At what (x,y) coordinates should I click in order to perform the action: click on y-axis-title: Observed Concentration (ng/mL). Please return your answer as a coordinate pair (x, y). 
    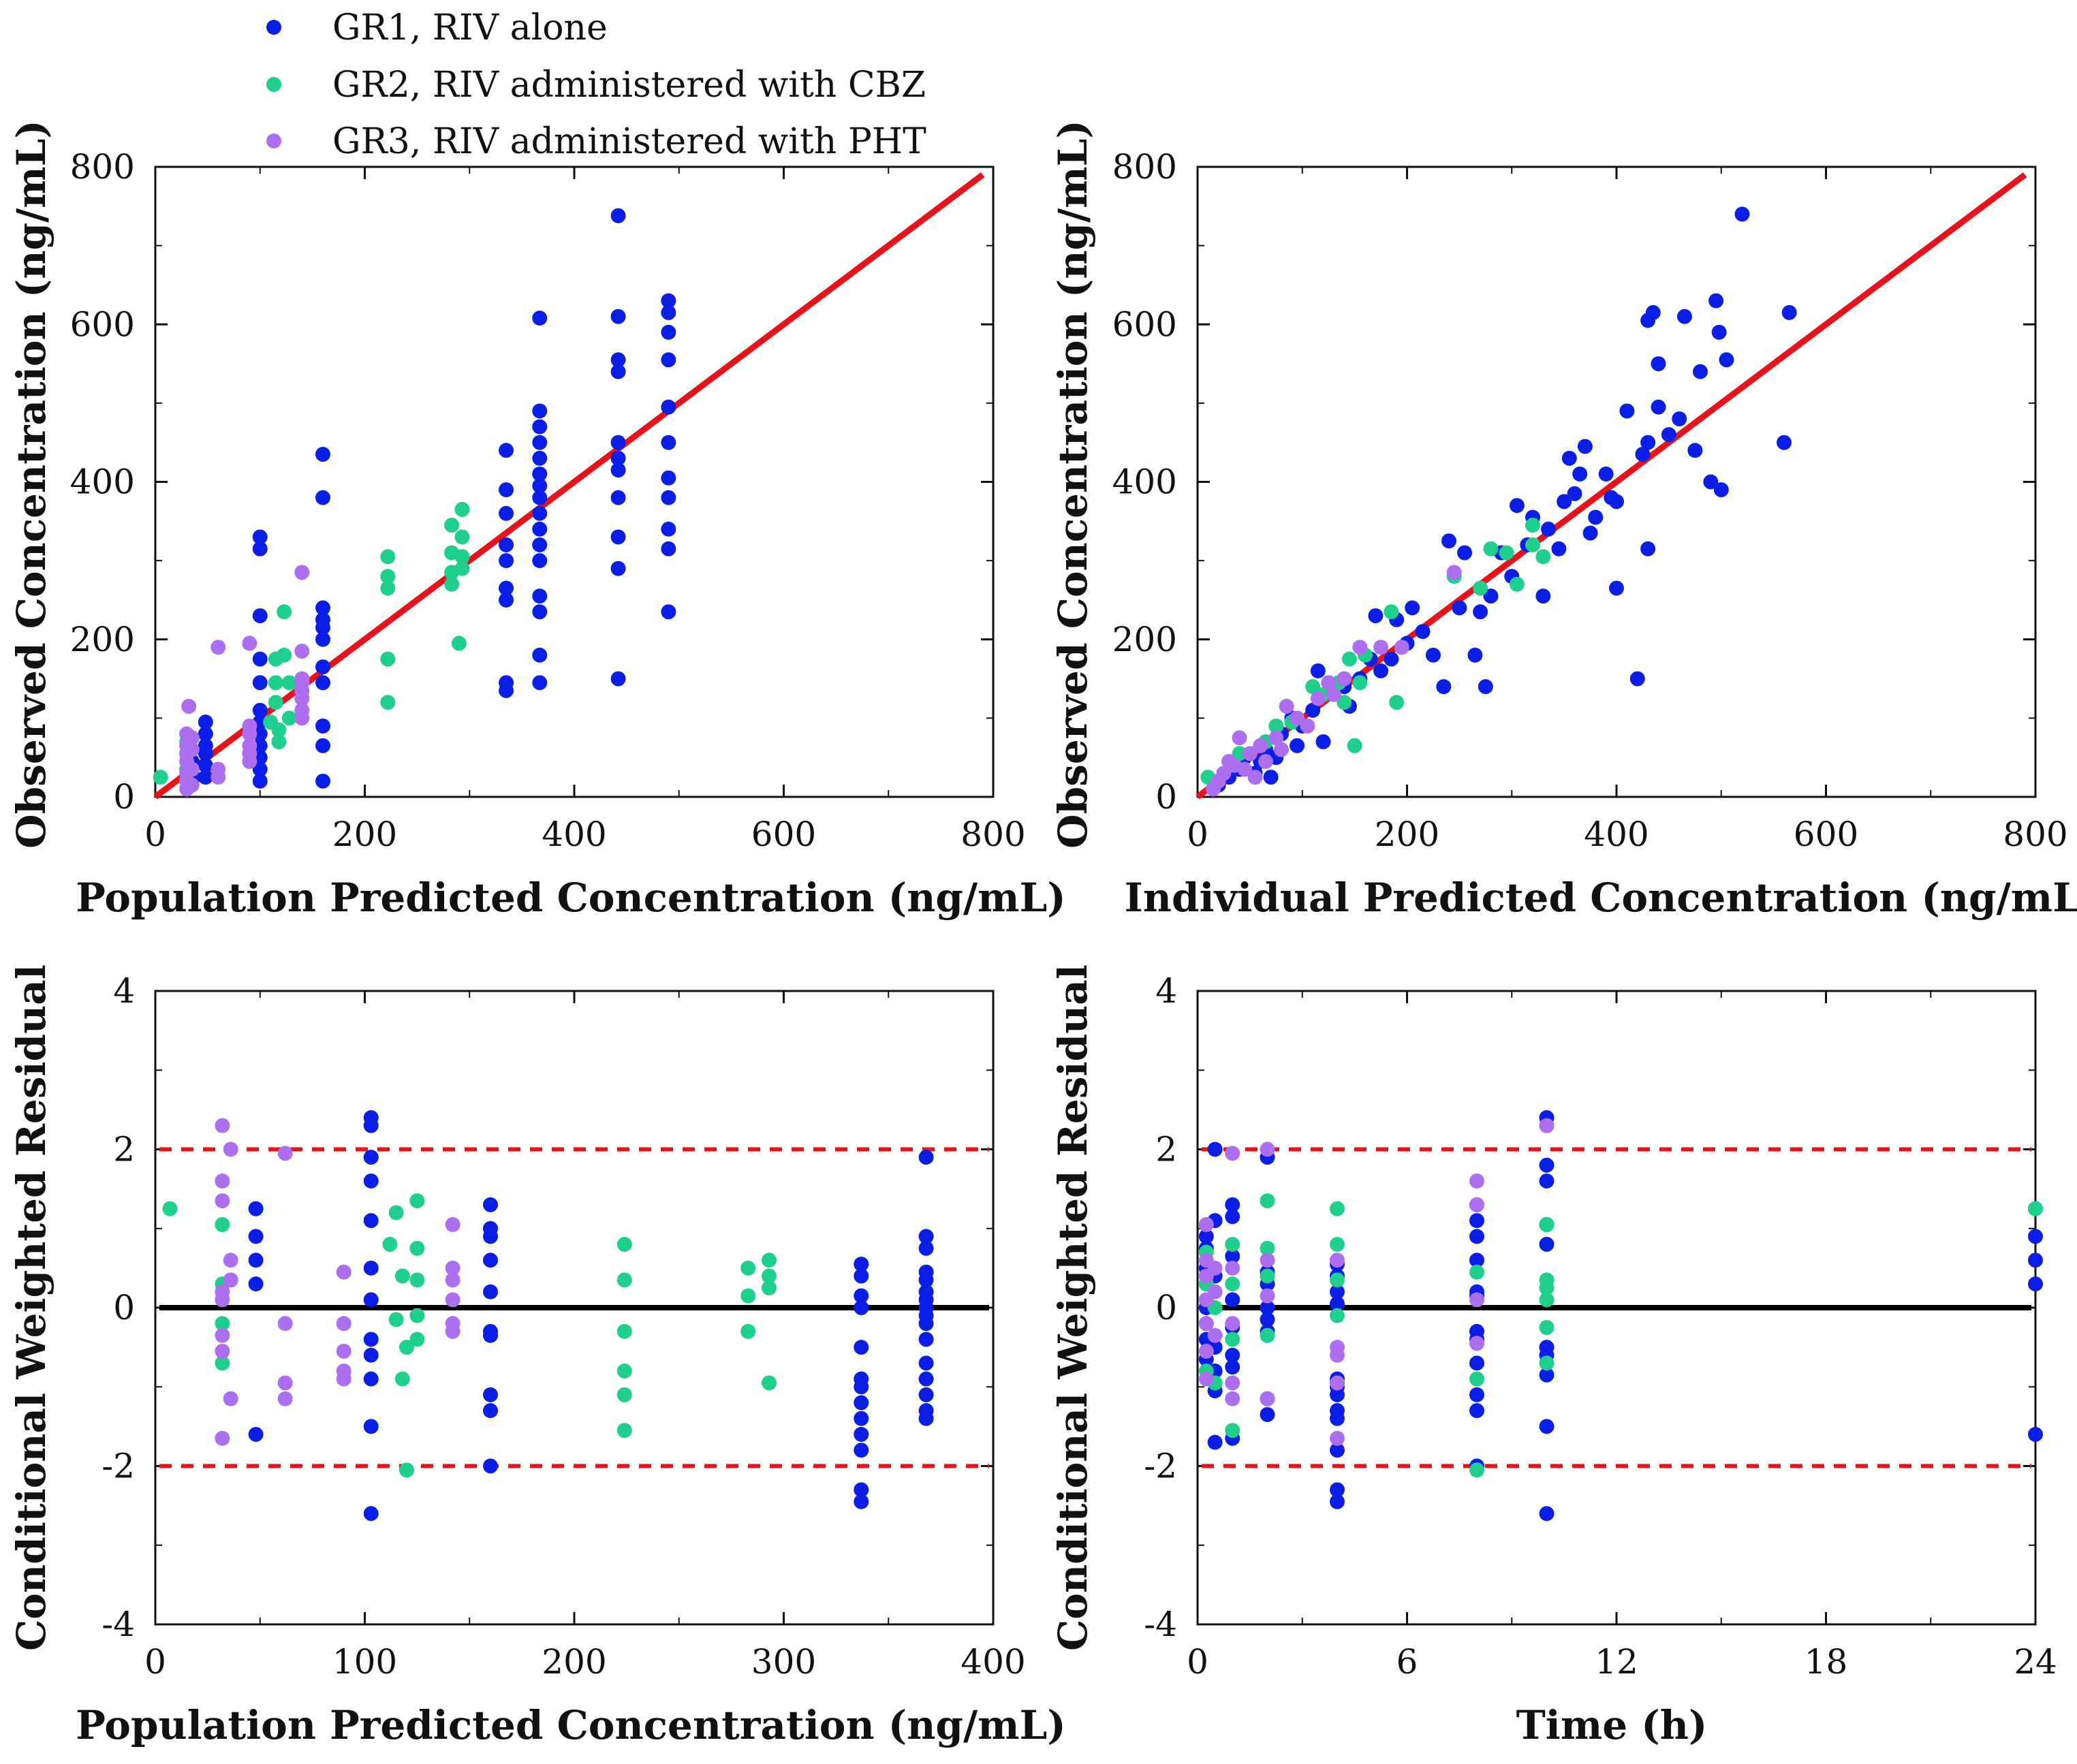
    Looking at the image, I should click on (1073, 484).